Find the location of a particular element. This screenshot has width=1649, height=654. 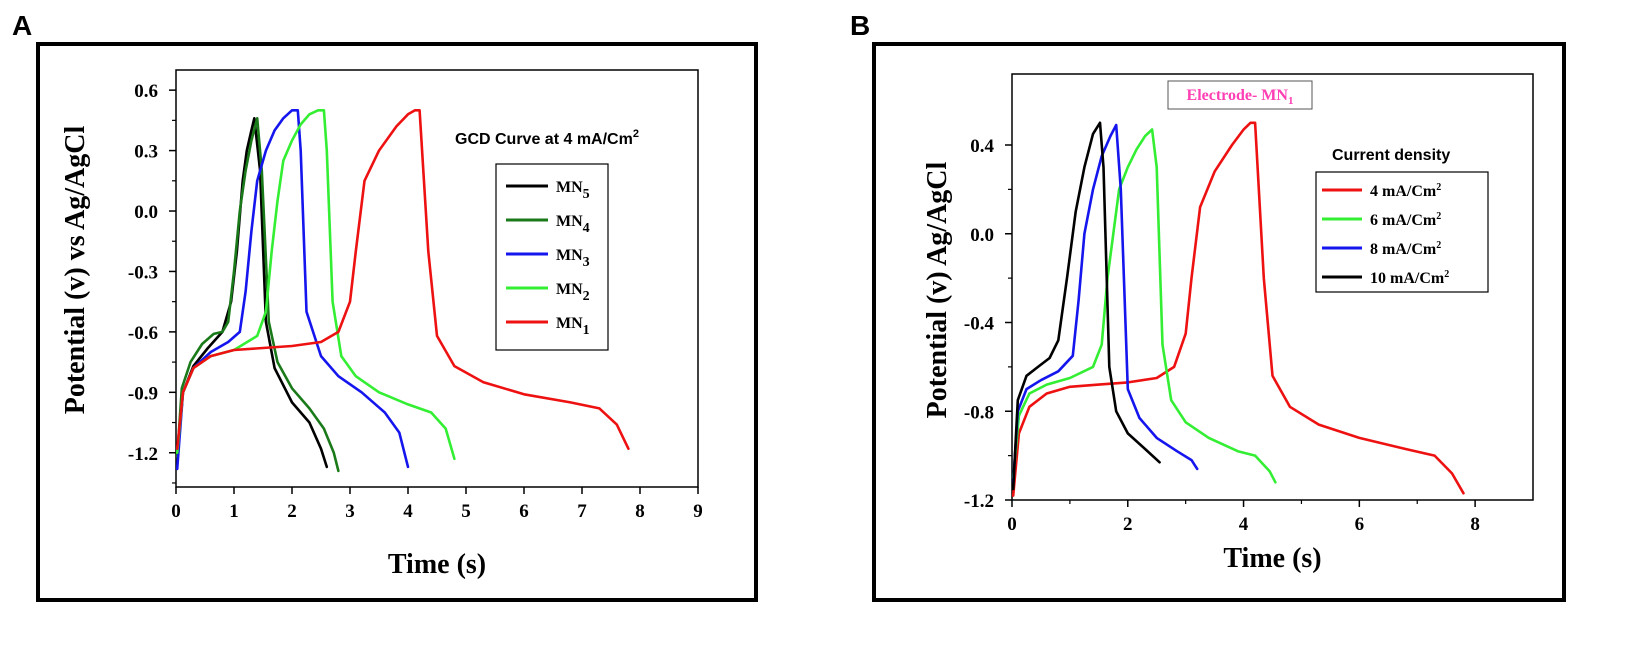

y-tick-label: -0.3 is located at coordinates (143, 272).